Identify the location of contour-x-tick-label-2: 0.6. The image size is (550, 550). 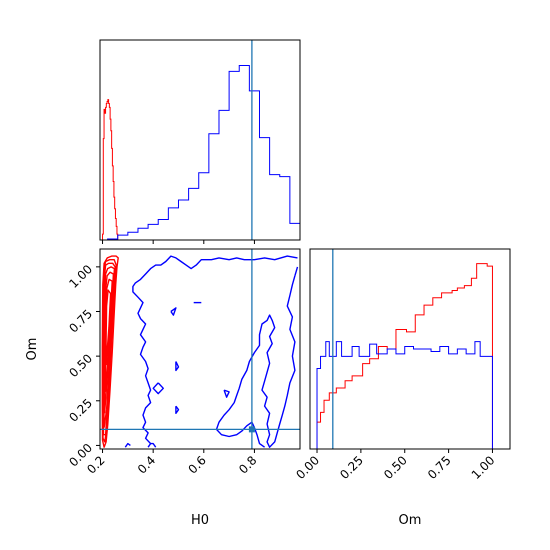
(197, 464).